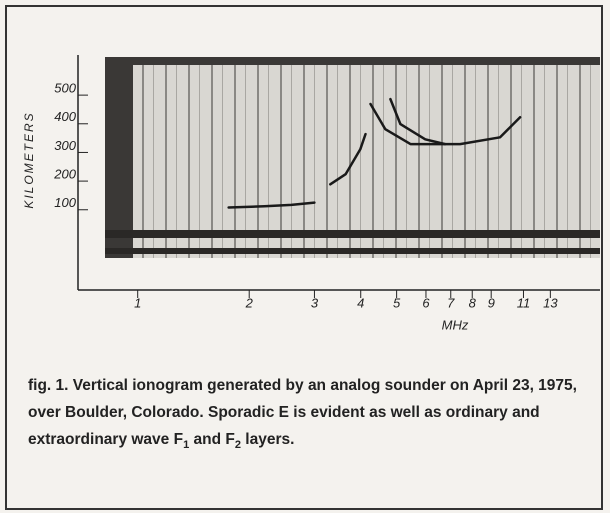 This screenshot has height=513, width=610. I want to click on caption-text: and F, so click(212, 439).